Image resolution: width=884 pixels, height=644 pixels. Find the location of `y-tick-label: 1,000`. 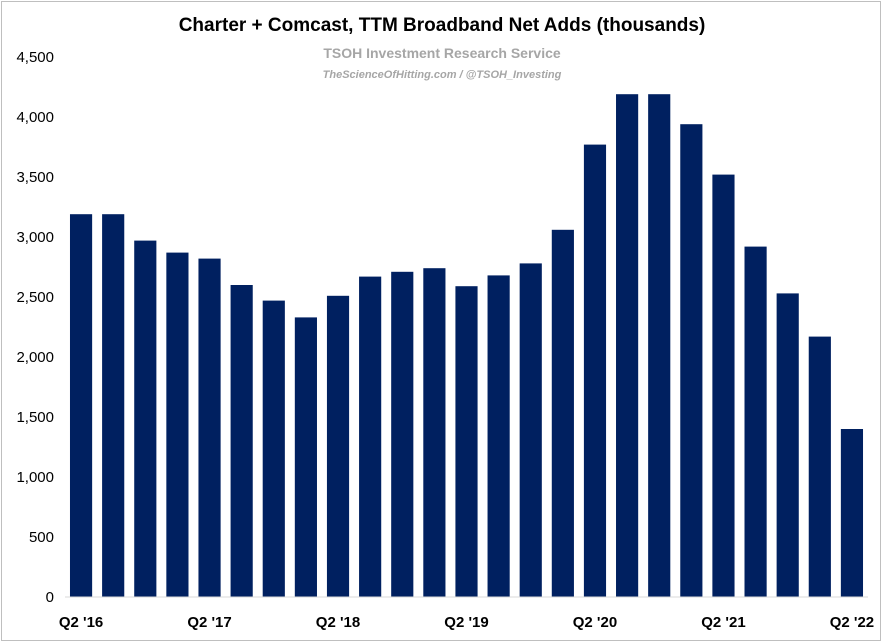

y-tick-label: 1,000 is located at coordinates (35, 477).